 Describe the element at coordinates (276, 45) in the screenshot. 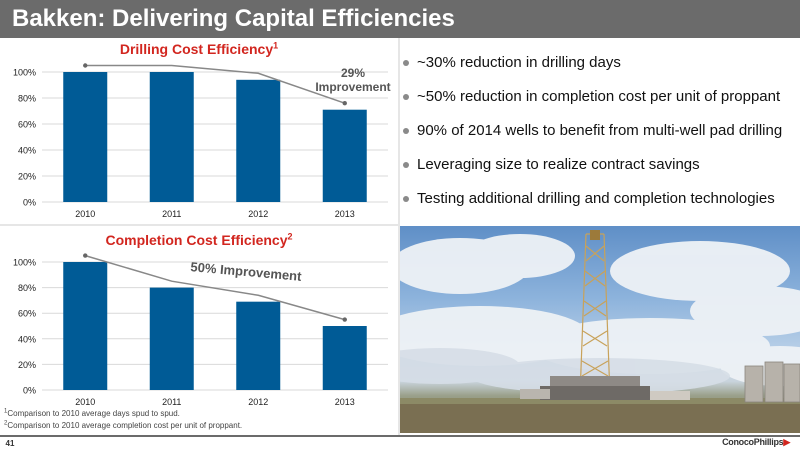

I see `drilling-chart-title-sup: 1` at that location.